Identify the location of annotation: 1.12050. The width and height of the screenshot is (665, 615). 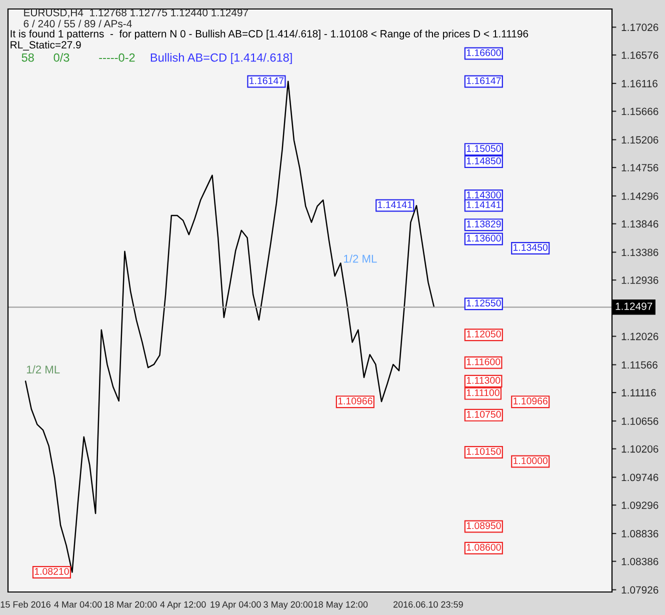
(483, 334).